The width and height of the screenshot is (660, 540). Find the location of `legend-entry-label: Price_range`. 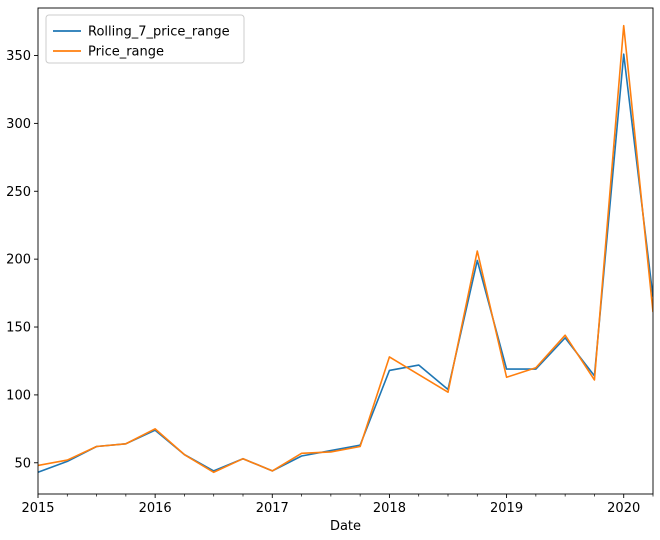

legend-entry-label: Price_range is located at coordinates (126, 52).